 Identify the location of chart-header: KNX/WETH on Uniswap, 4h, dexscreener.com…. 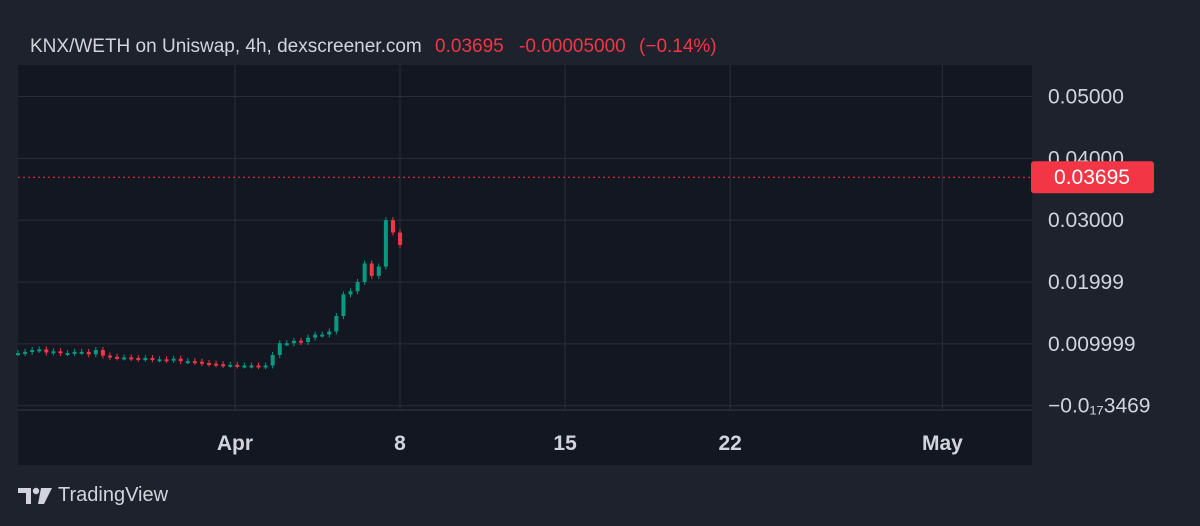
(373, 47).